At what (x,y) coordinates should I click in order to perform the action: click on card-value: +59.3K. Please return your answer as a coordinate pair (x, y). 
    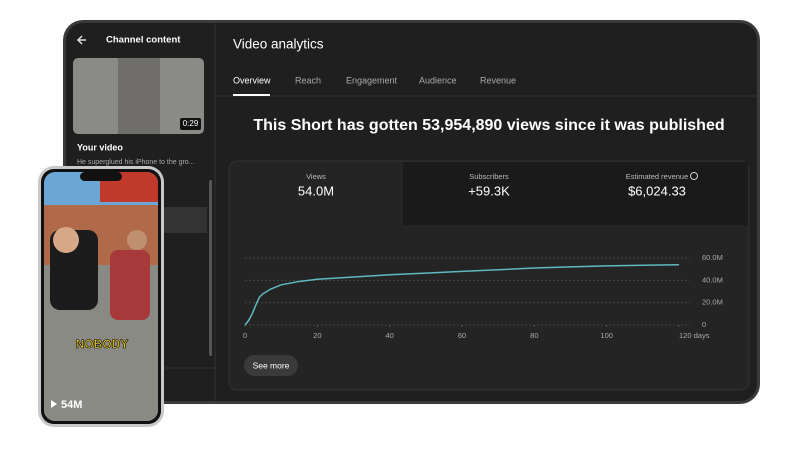
    Looking at the image, I should click on (489, 190).